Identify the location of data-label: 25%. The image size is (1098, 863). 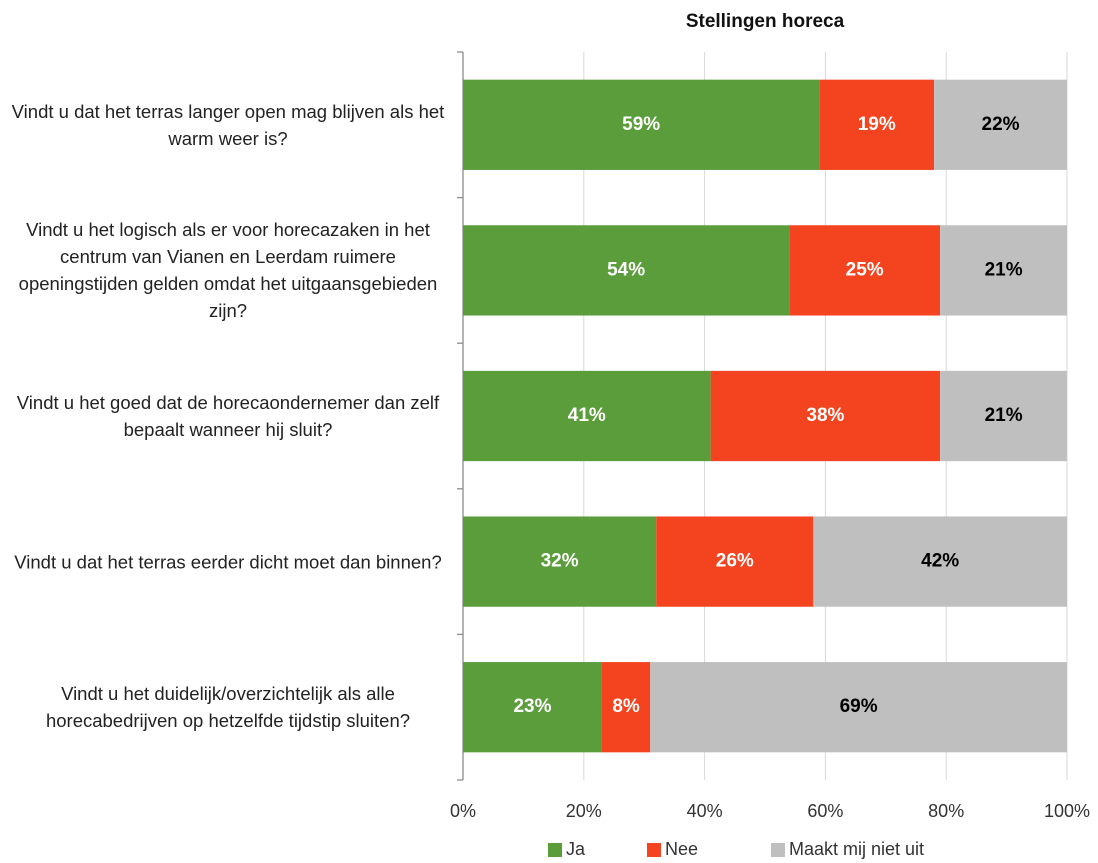
(865, 269).